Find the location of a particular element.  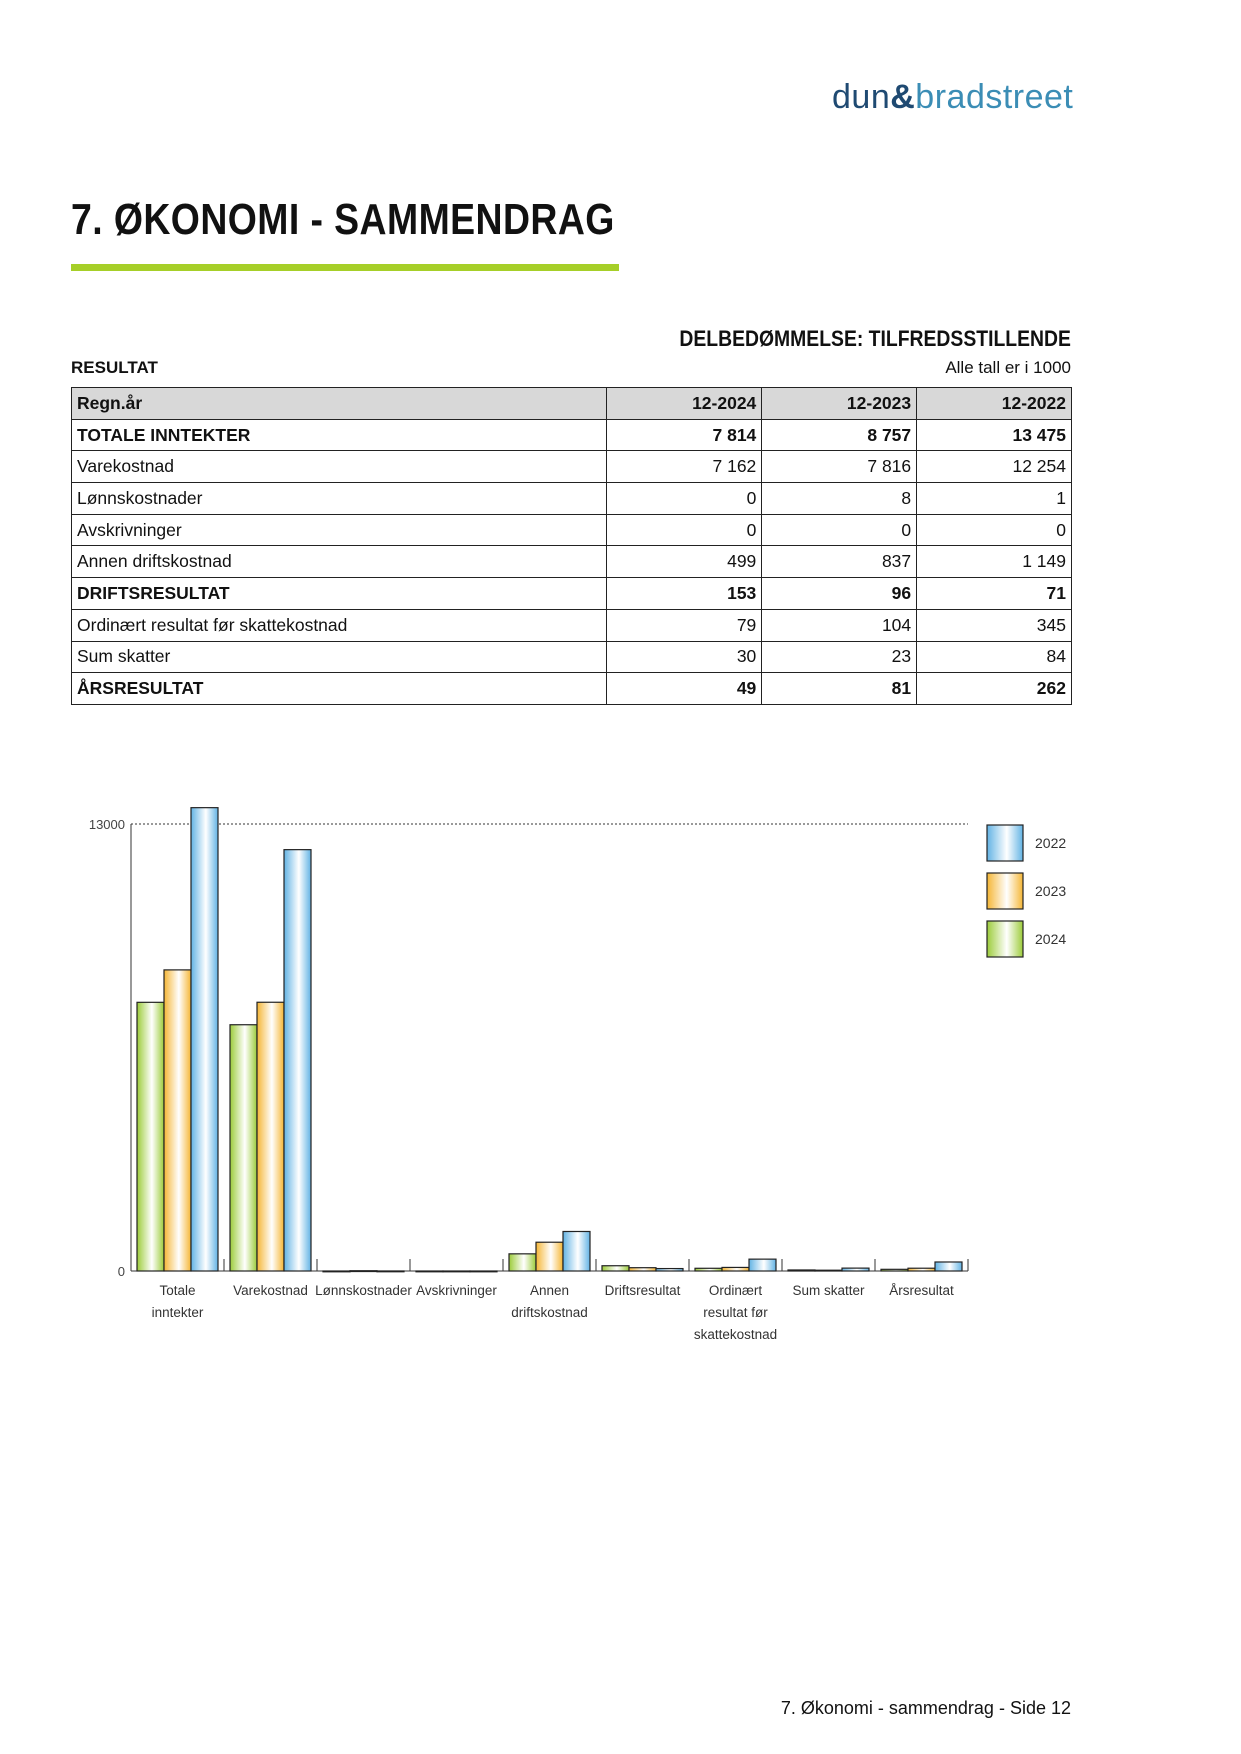

column-header: Regn.år is located at coordinates (339, 403).